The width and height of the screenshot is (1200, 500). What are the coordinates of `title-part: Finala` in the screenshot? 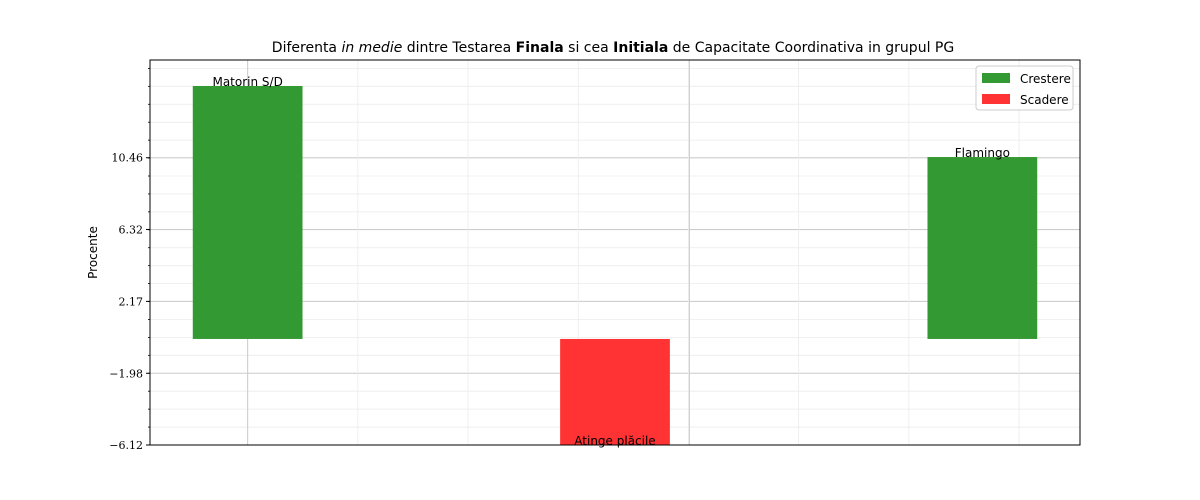 It's located at (540, 48).